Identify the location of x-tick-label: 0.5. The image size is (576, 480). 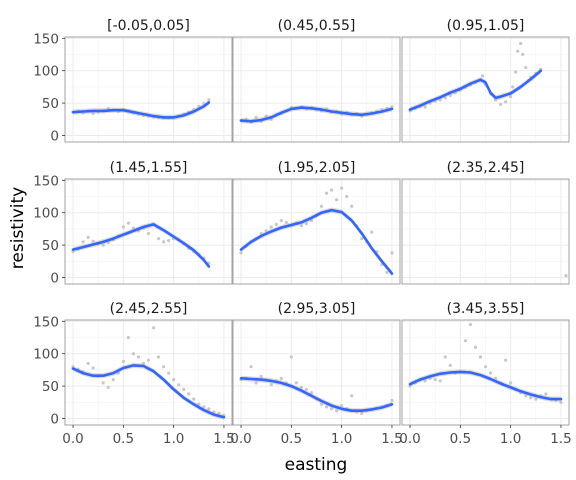
(460, 439).